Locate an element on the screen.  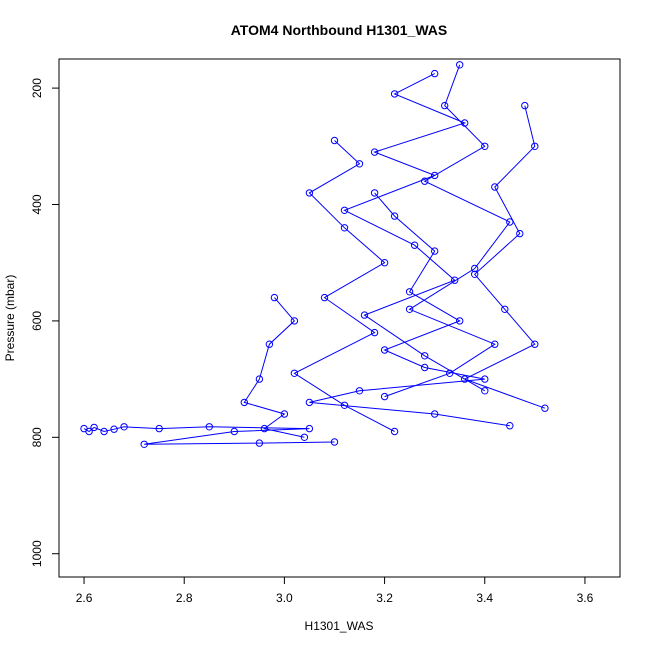
y-axis-label: Pressure (mbar) is located at coordinates (10, 318).